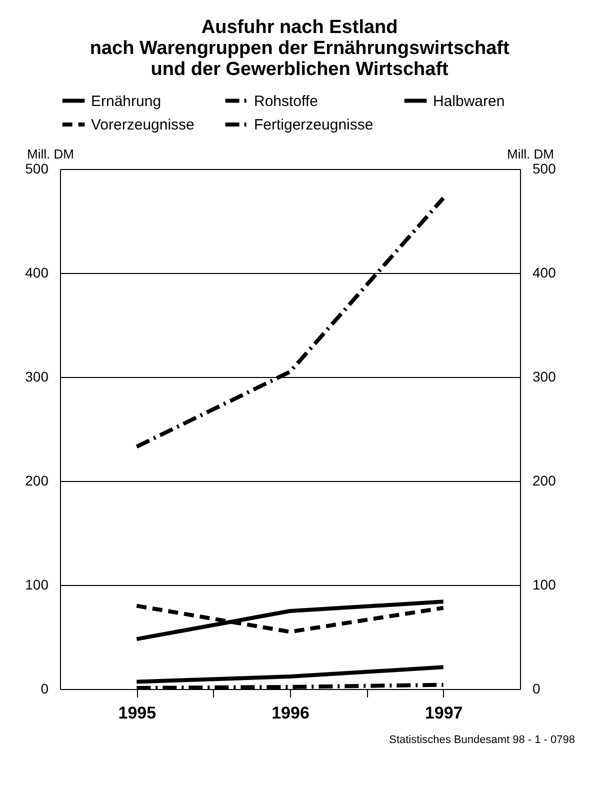 The width and height of the screenshot is (614, 798). What do you see at coordinates (37, 168) in the screenshot?
I see `y-tick-label: 500` at bounding box center [37, 168].